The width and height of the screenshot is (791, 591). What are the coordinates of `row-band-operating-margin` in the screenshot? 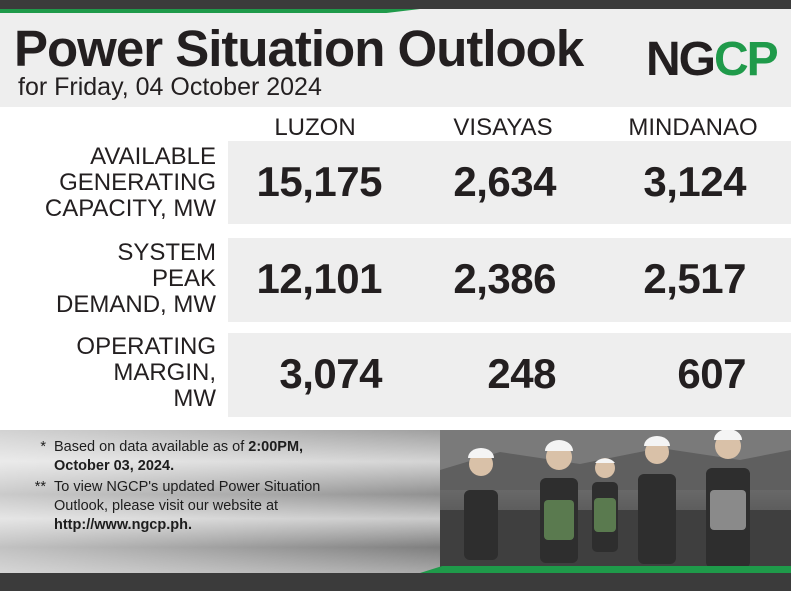 It's located at (509, 375).